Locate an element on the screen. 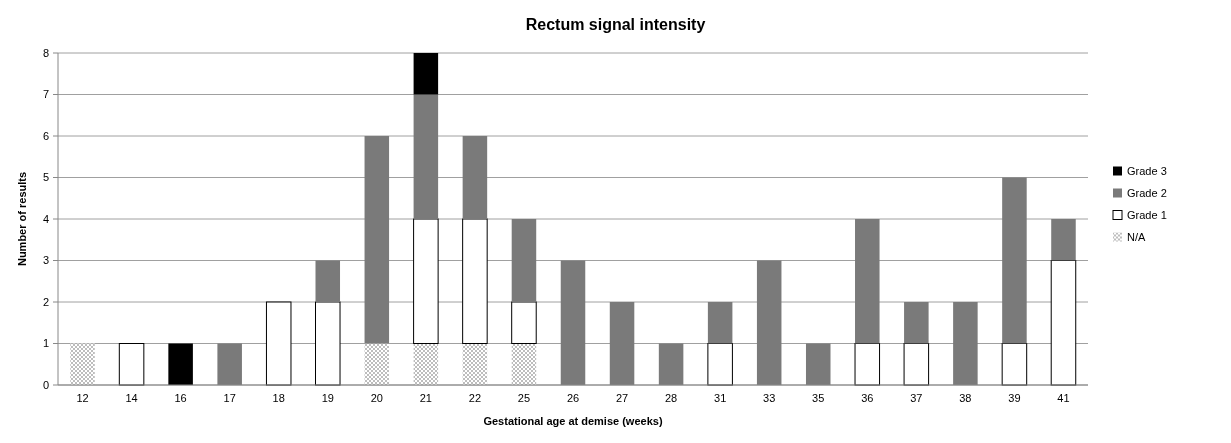  x-tick-label: 27 is located at coordinates (622, 398).